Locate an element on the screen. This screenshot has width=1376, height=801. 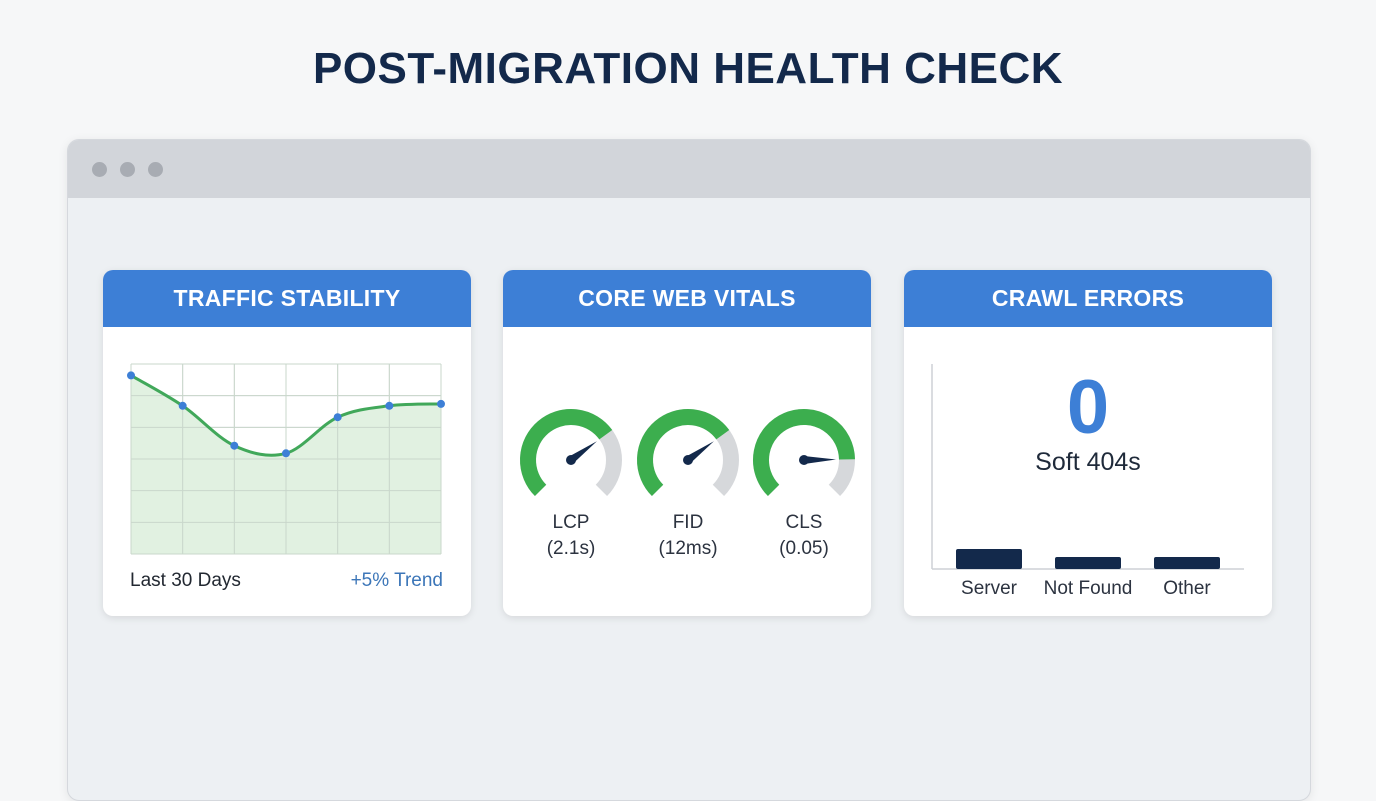
lcp-metric-value: (2.1s) is located at coordinates (571, 548).